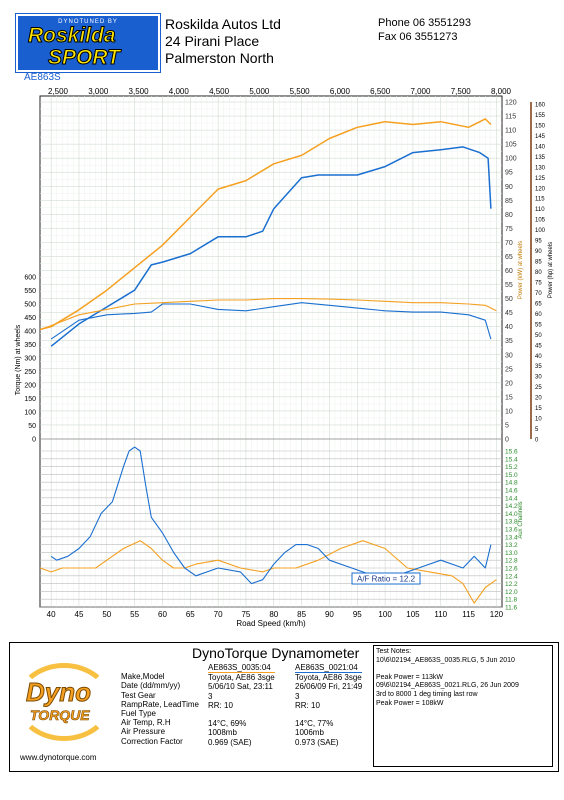 The image size is (564, 800). Describe the element at coordinates (511, 159) in the screenshot. I see `power-kw-tick-label: 100` at that location.